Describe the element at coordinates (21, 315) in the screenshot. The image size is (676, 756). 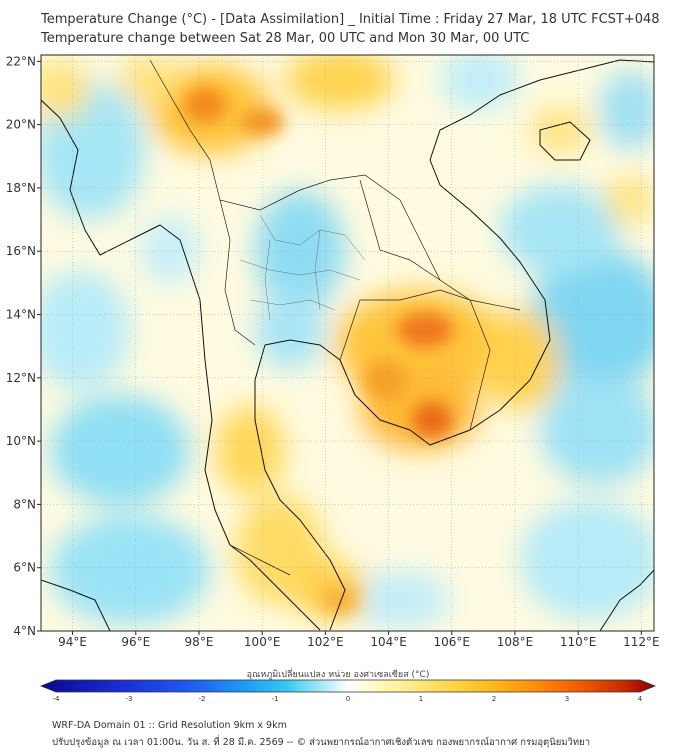
I see `lat-tick-label: 14°N` at that location.